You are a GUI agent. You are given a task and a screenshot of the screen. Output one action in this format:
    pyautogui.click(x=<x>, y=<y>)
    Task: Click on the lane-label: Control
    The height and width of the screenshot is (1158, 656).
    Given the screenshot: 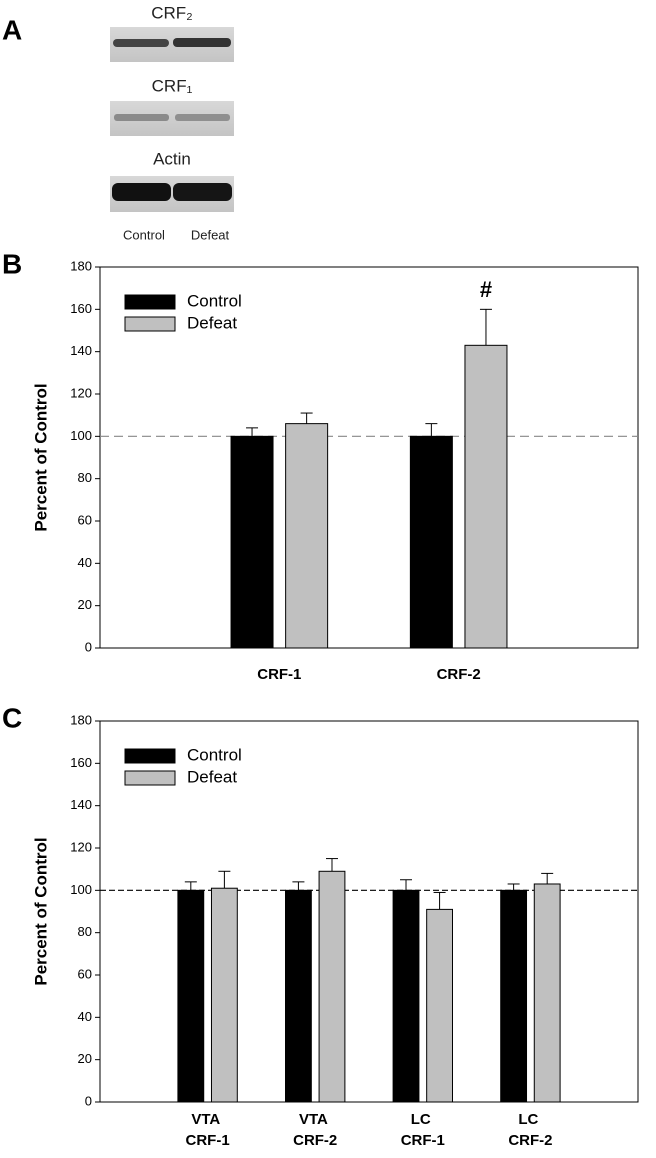 What is the action you would take?
    pyautogui.click(x=144, y=234)
    